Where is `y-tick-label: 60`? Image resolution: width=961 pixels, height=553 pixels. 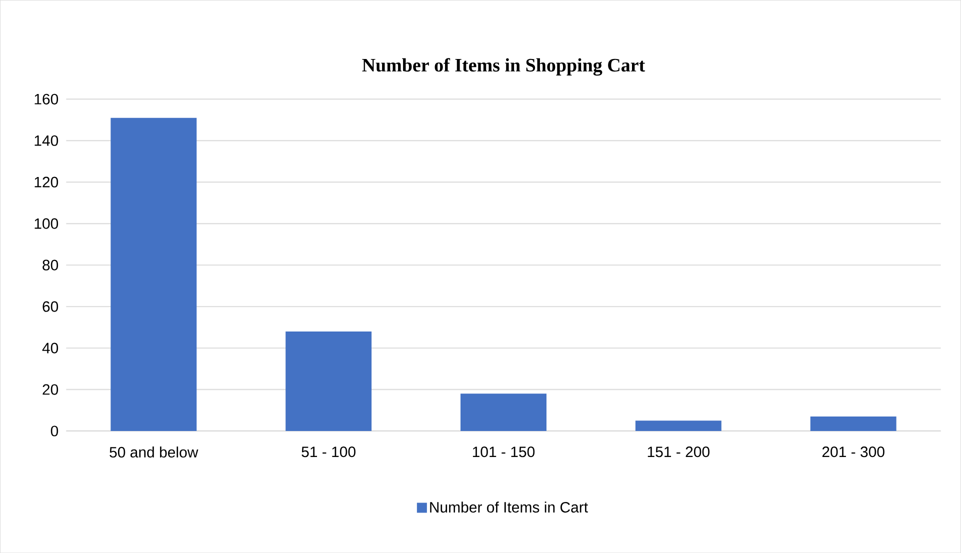 y-tick-label: 60 is located at coordinates (50, 306).